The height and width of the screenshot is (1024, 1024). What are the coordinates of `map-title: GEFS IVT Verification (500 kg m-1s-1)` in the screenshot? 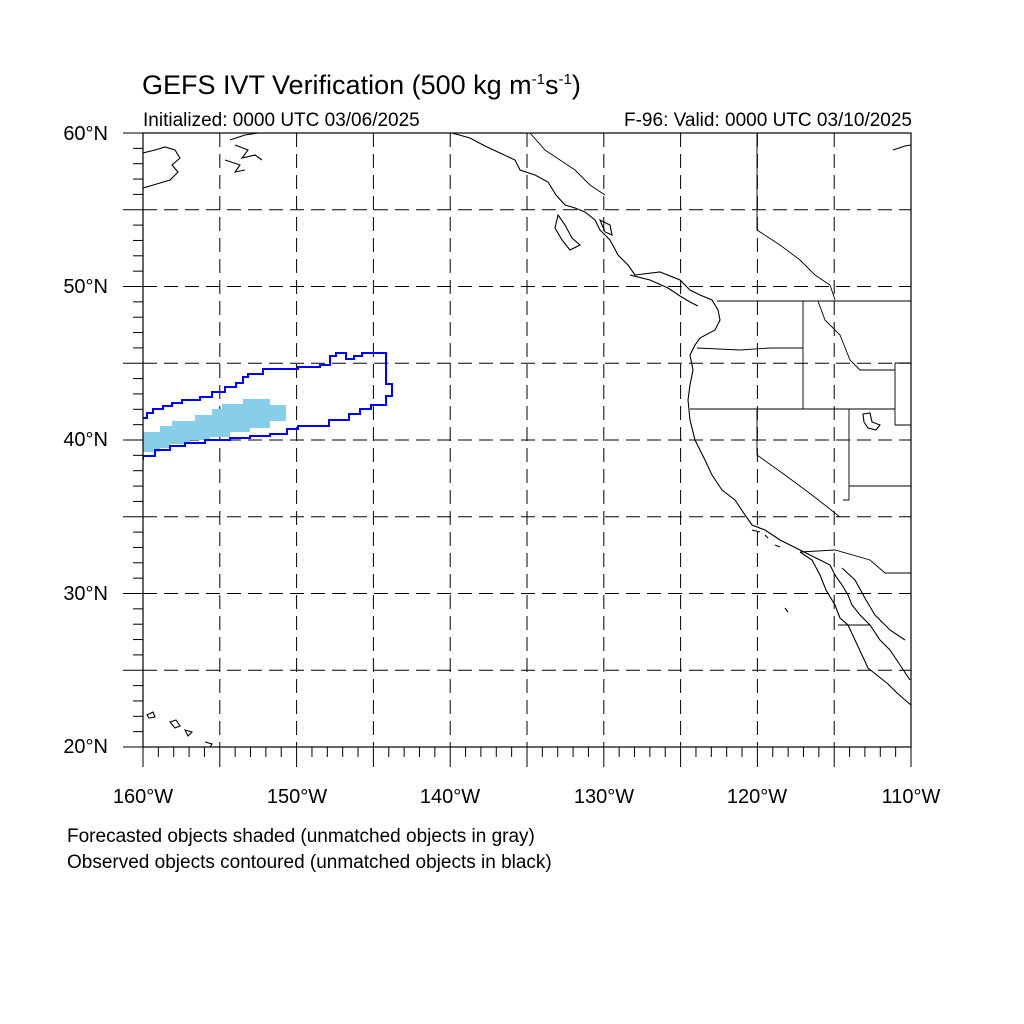 It's located at (361, 85).